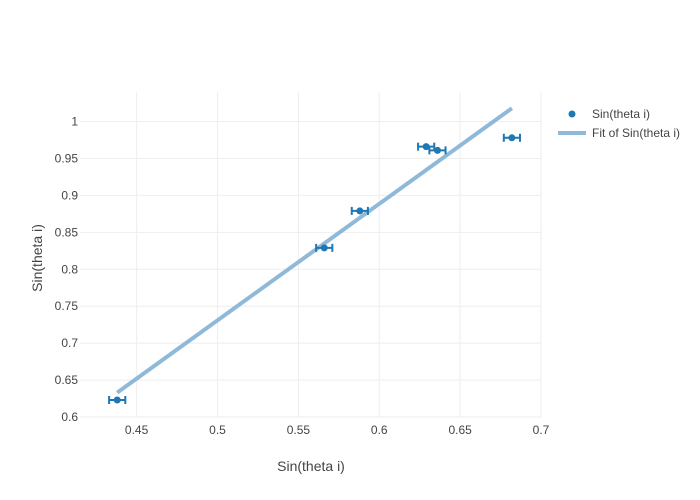 Image resolution: width=700 pixels, height=500 pixels. I want to click on y-tick-label: 0.95, so click(67, 158).